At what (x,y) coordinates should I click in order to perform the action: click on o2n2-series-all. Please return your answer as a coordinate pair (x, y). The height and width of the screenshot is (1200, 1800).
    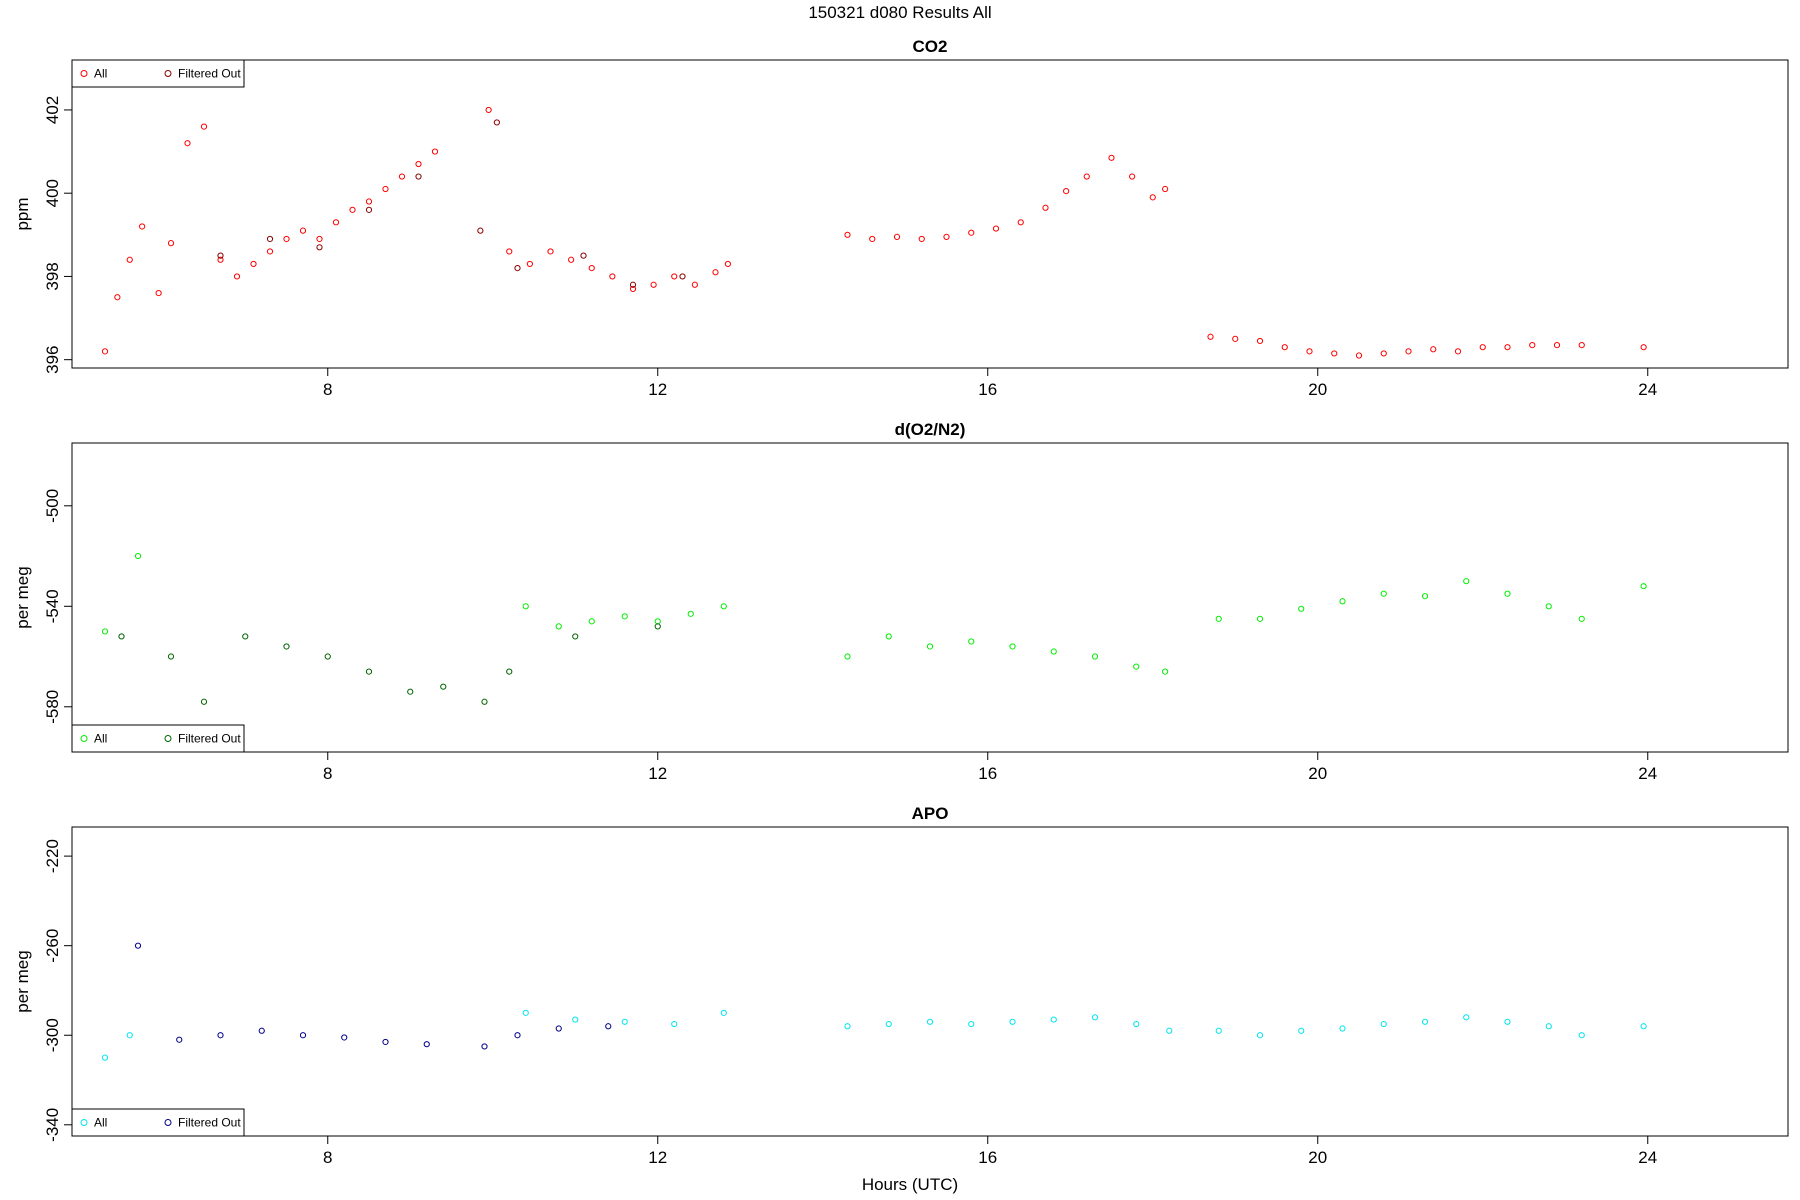
    Looking at the image, I should click on (874, 613).